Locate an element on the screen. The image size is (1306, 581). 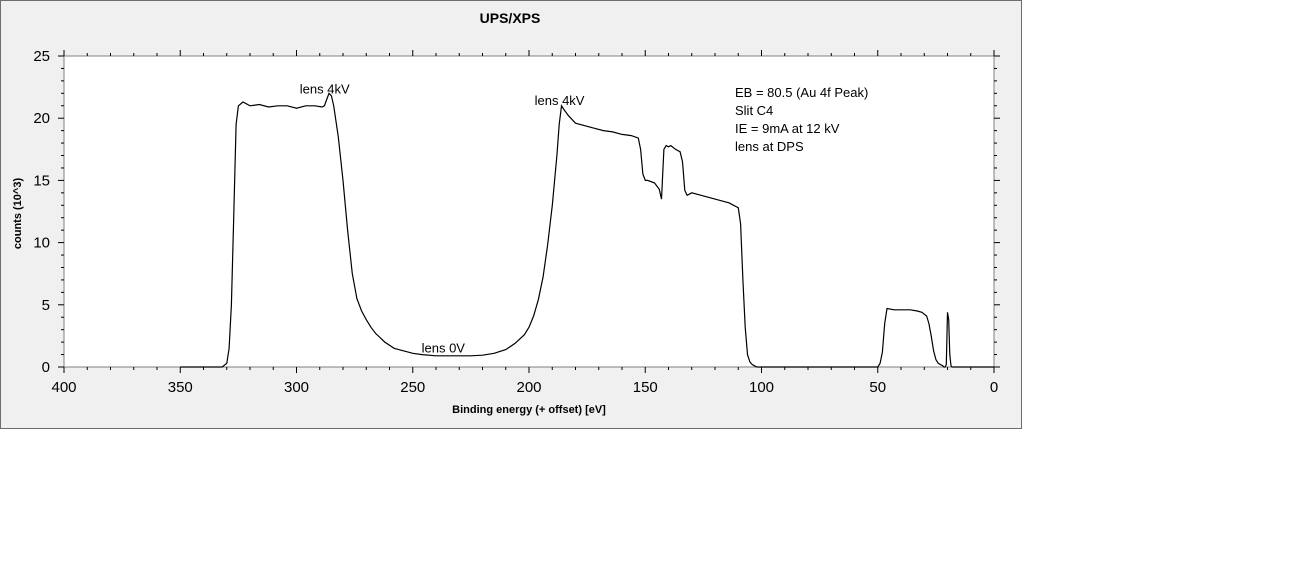
note-line: Slit C4 is located at coordinates (754, 110).